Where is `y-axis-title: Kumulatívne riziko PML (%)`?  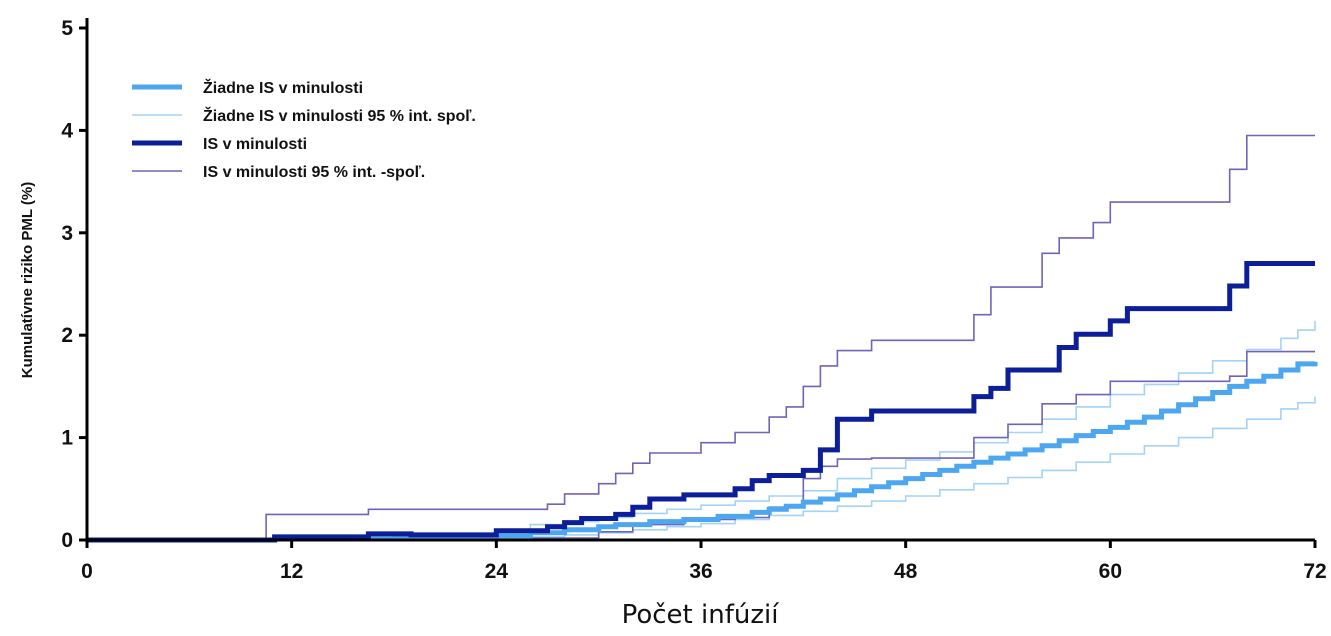
y-axis-title: Kumulatívne riziko PML (%) is located at coordinates (27, 280).